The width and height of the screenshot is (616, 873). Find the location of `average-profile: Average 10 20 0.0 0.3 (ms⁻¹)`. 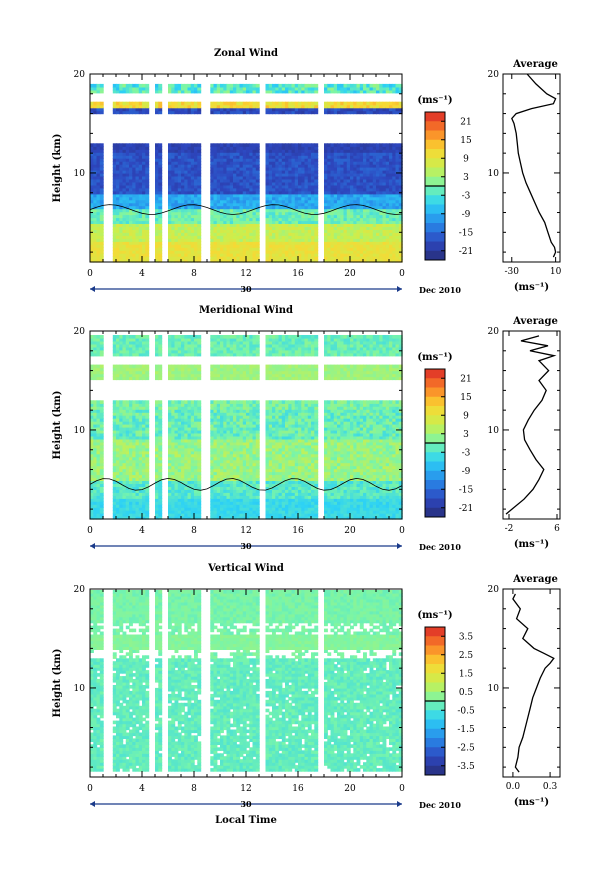

average-profile: Average 10 20 0.0 0.3 (ms⁻¹) is located at coordinates (524, 691).